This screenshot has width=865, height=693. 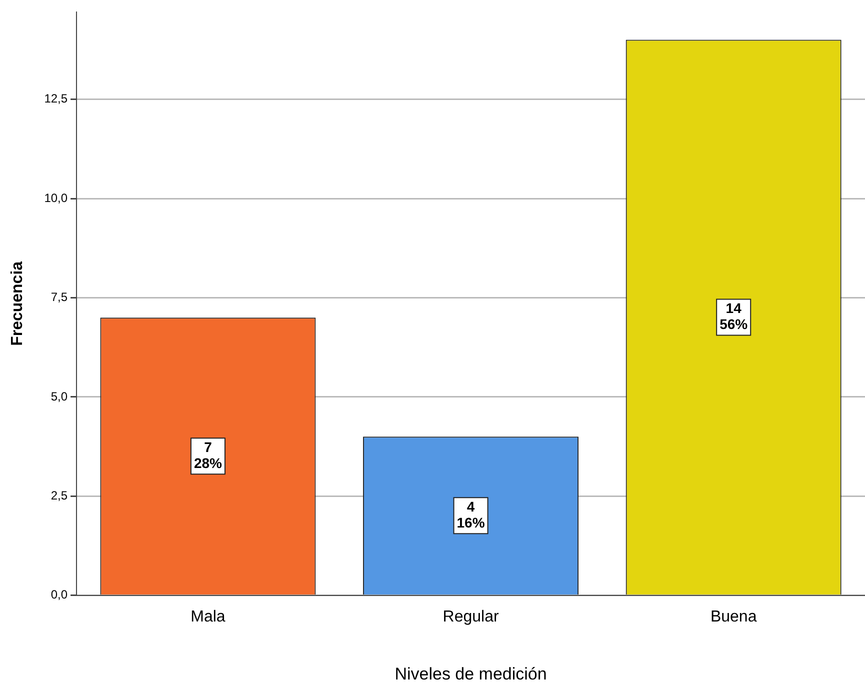 What do you see at coordinates (59, 396) in the screenshot?
I see `y-tick-label: 5,0` at bounding box center [59, 396].